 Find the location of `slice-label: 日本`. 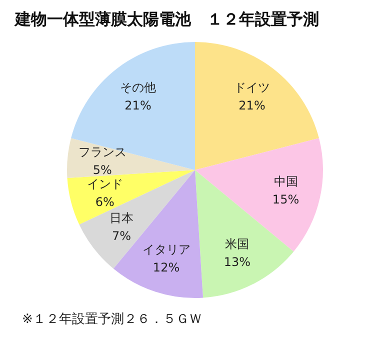

slice-label: 日本 is located at coordinates (122, 218).